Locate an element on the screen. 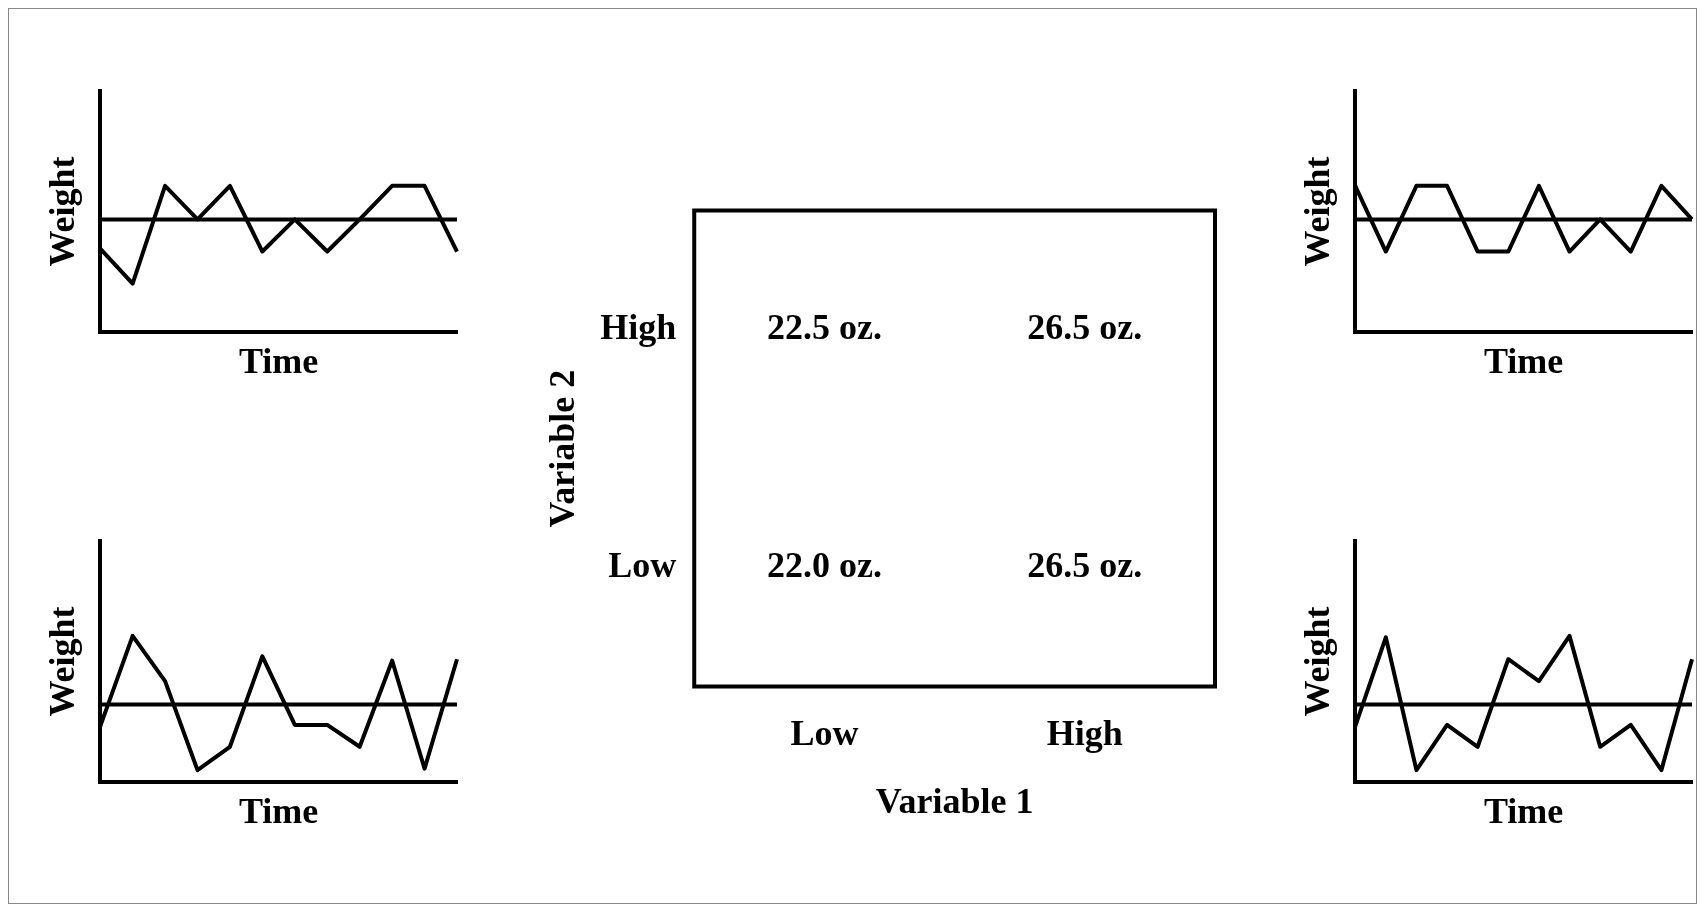 Image resolution: width=1705 pixels, height=912 pixels. text: 22.5 oz. is located at coordinates (824, 326).